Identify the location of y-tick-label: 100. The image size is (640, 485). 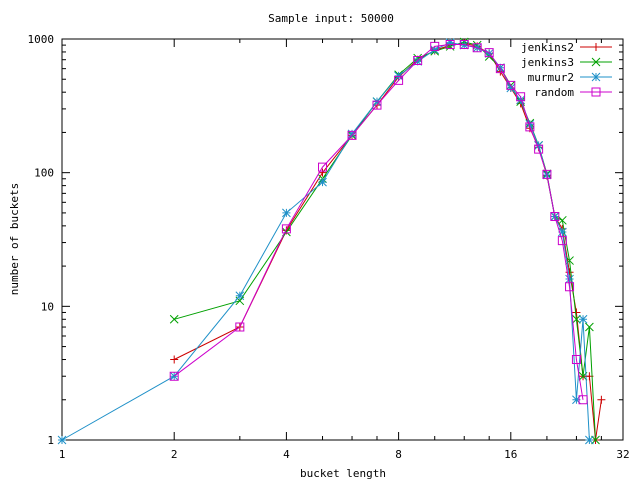
(44, 173).